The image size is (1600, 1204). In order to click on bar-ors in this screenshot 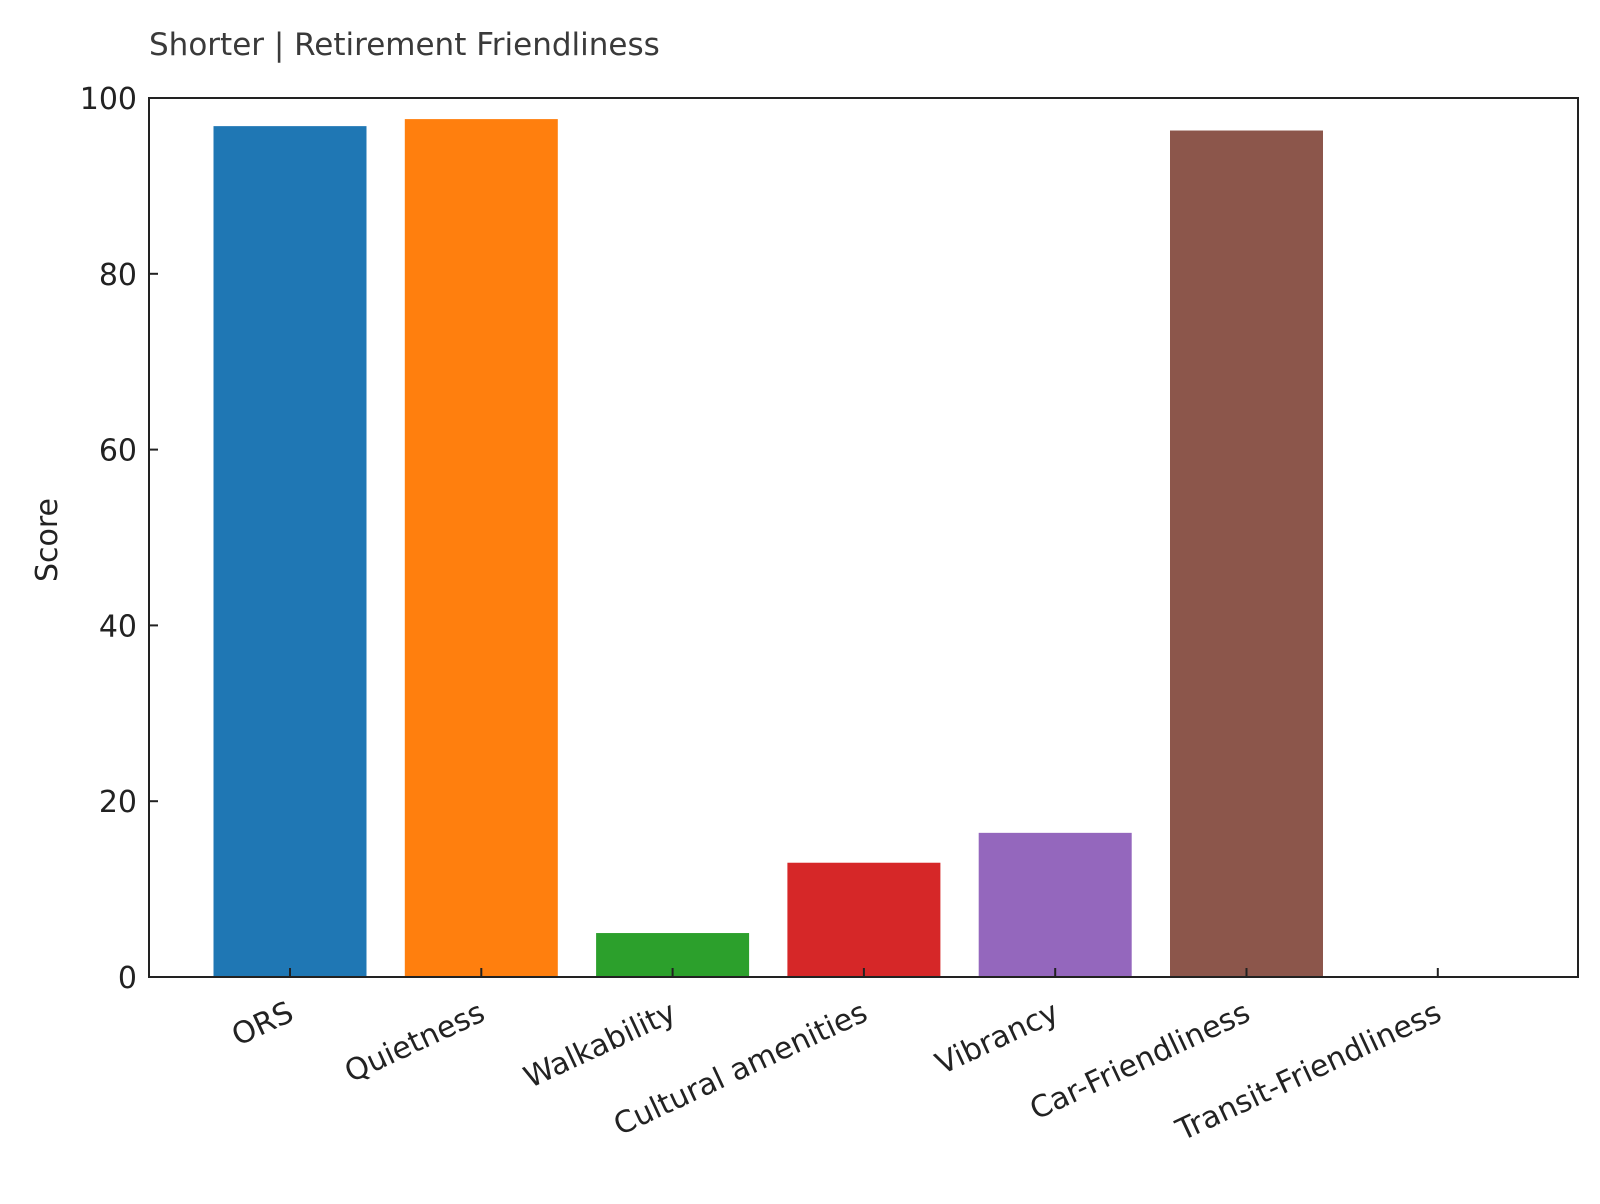, I will do `click(290, 552)`.